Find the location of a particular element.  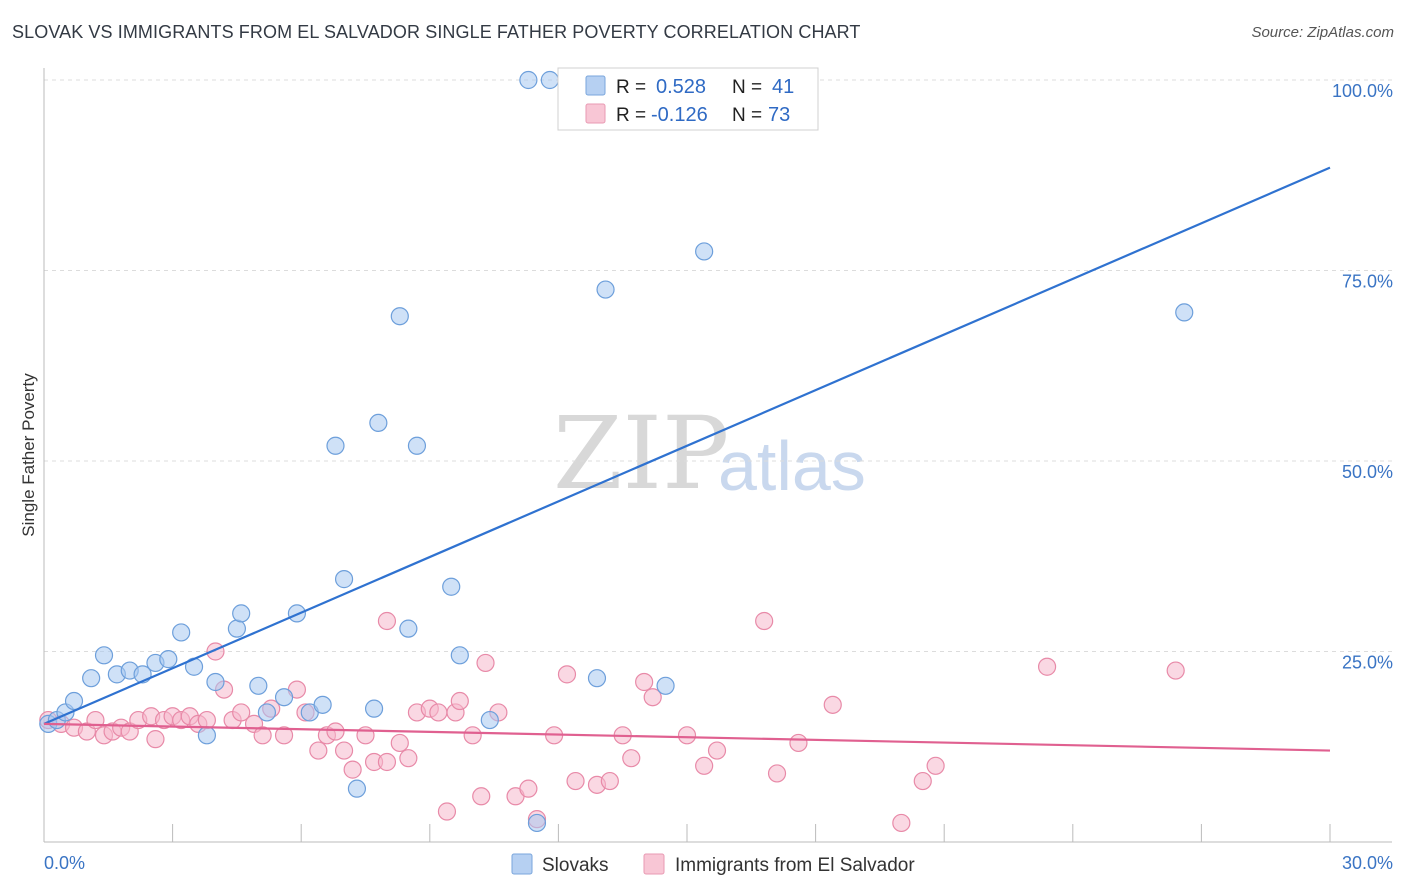

stats-n-label-slovaks: N = is located at coordinates (747, 87).